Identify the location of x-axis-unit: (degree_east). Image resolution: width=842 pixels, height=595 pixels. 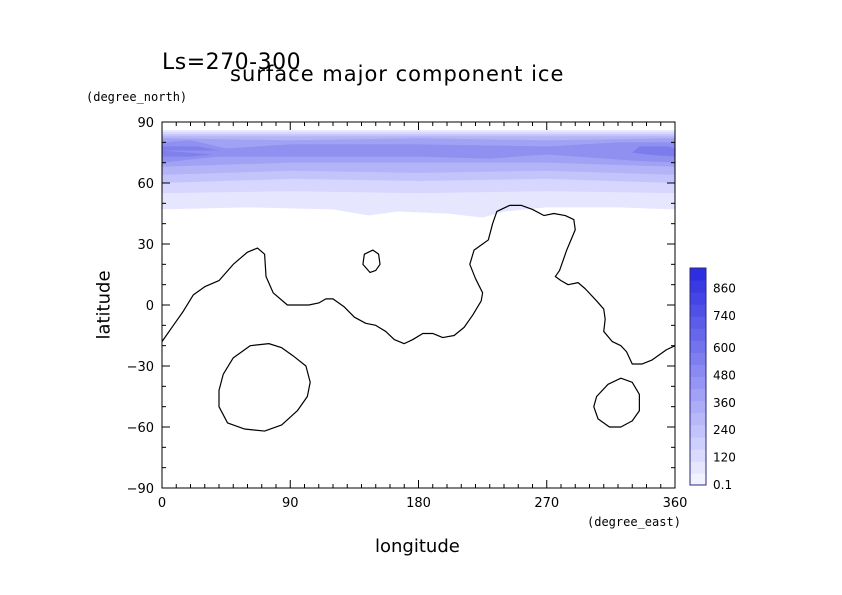
(634, 522).